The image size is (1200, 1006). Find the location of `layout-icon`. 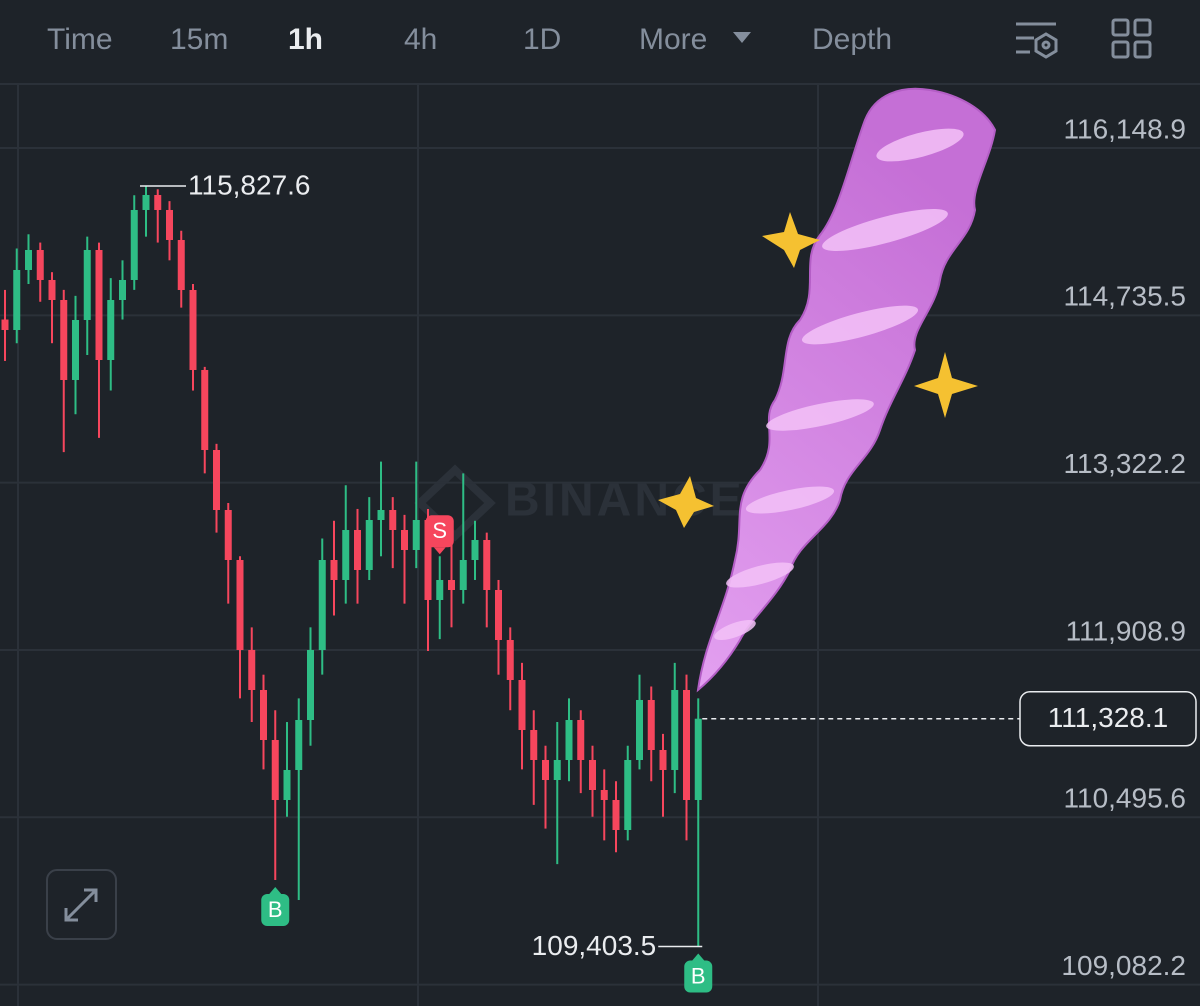

layout-icon is located at coordinates (1131, 38).